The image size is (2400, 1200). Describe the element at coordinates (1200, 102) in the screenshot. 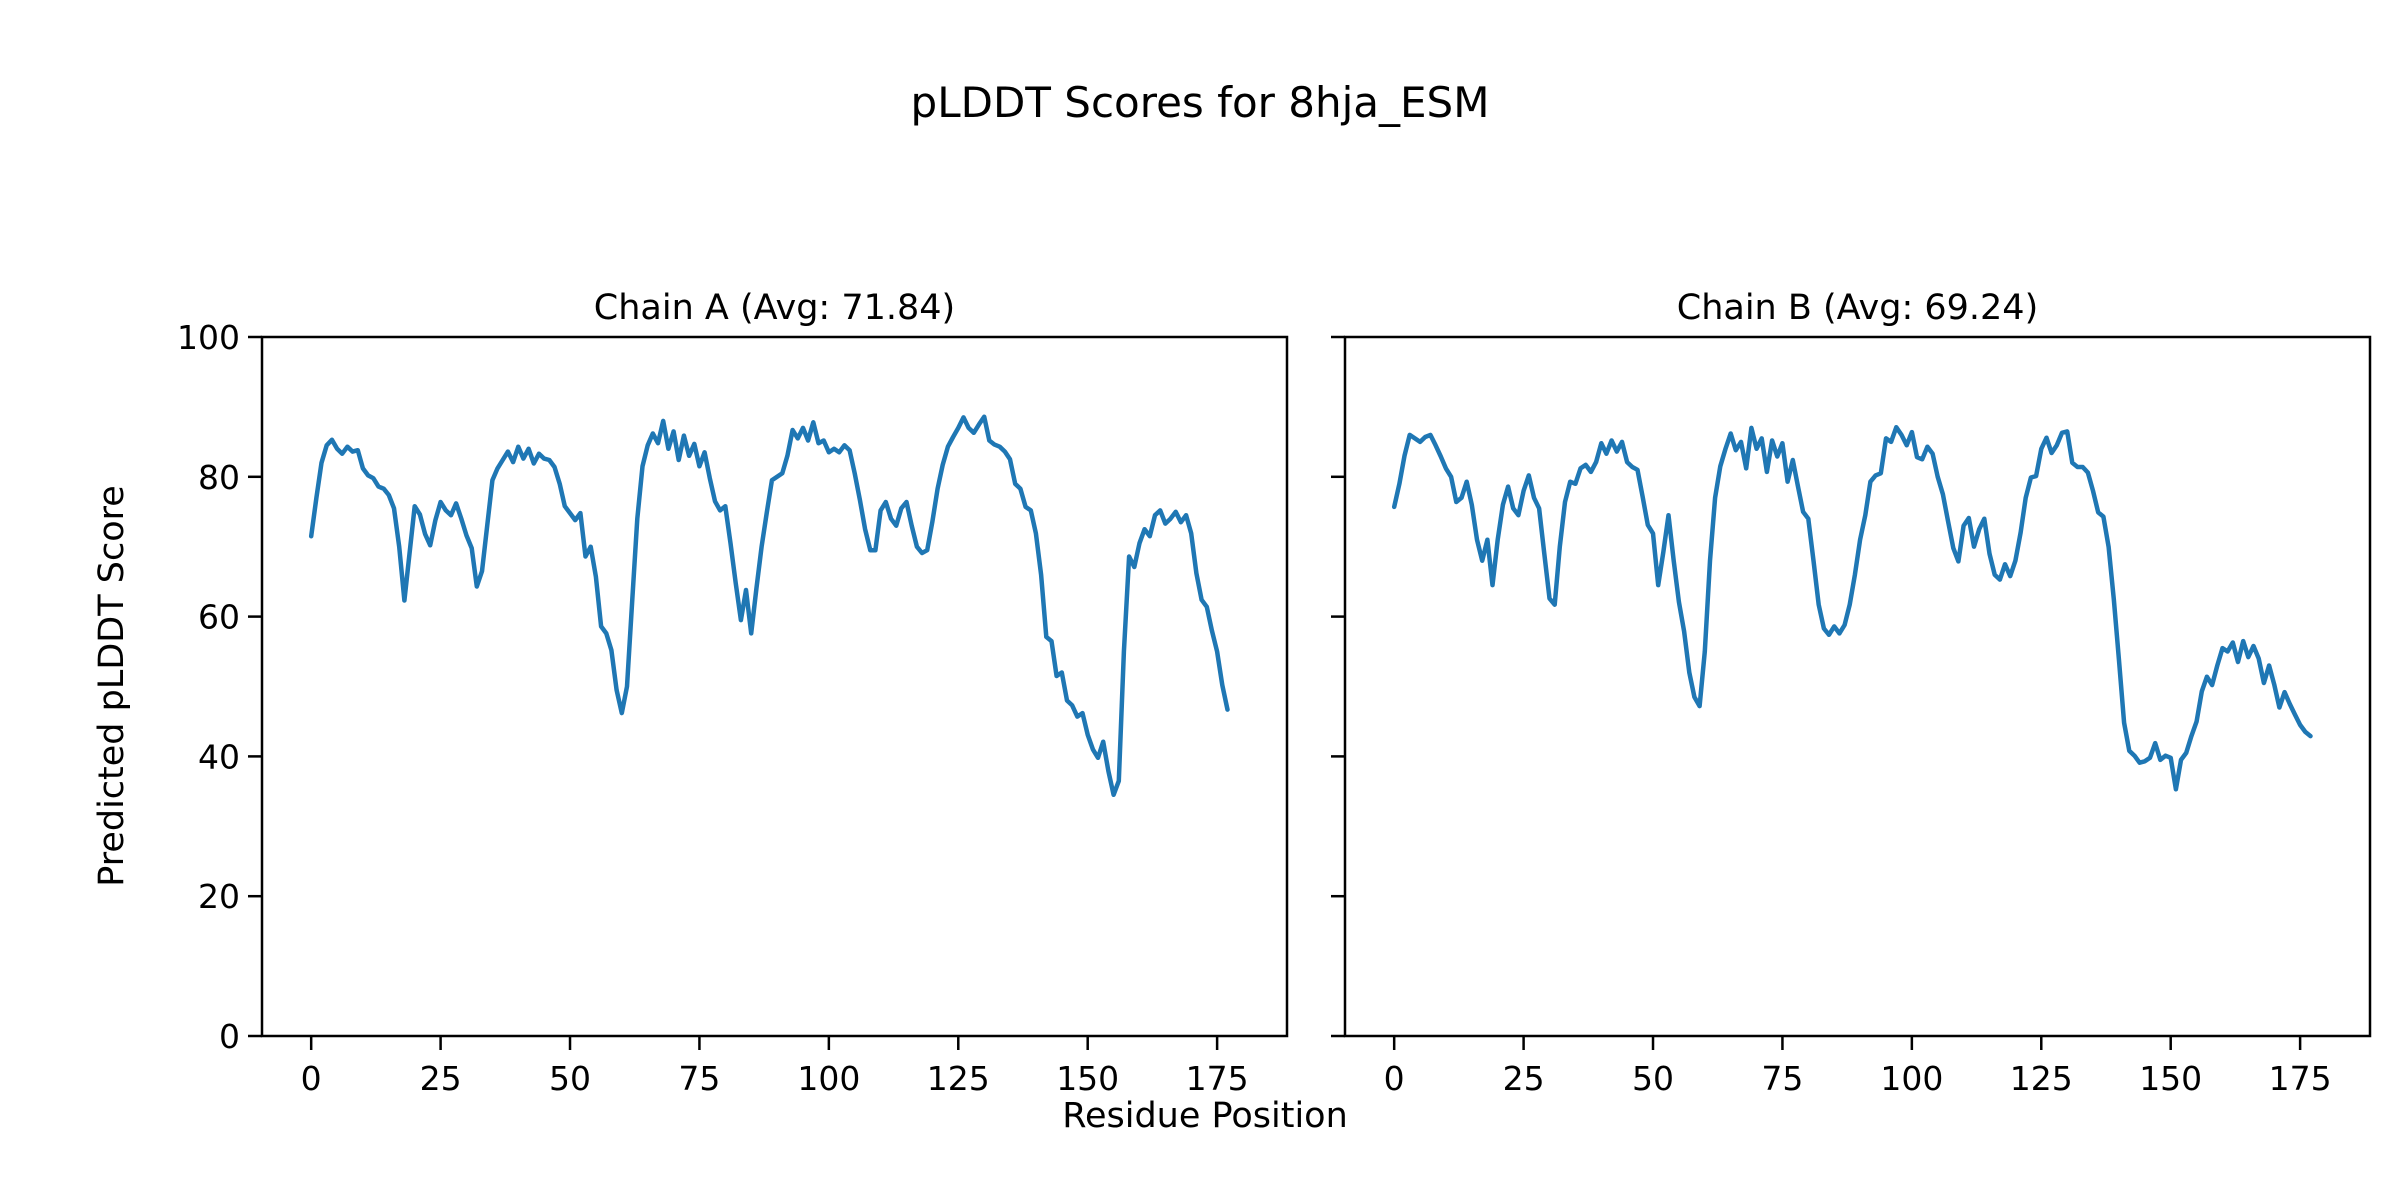

I see `figure-title: pLDDT Scores for 8hja_ESM` at that location.